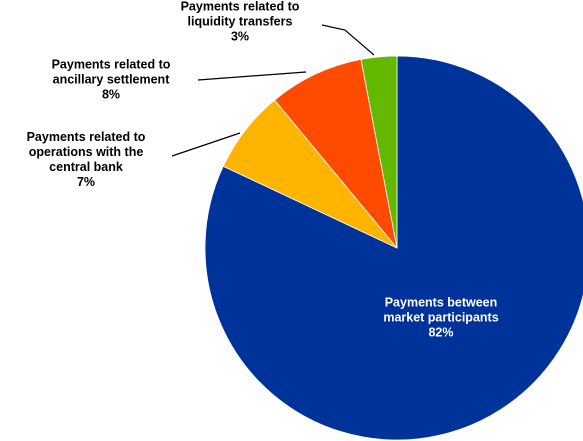  Describe the element at coordinates (86, 167) in the screenshot. I see `slice-1-label-line-2: central bank` at that location.